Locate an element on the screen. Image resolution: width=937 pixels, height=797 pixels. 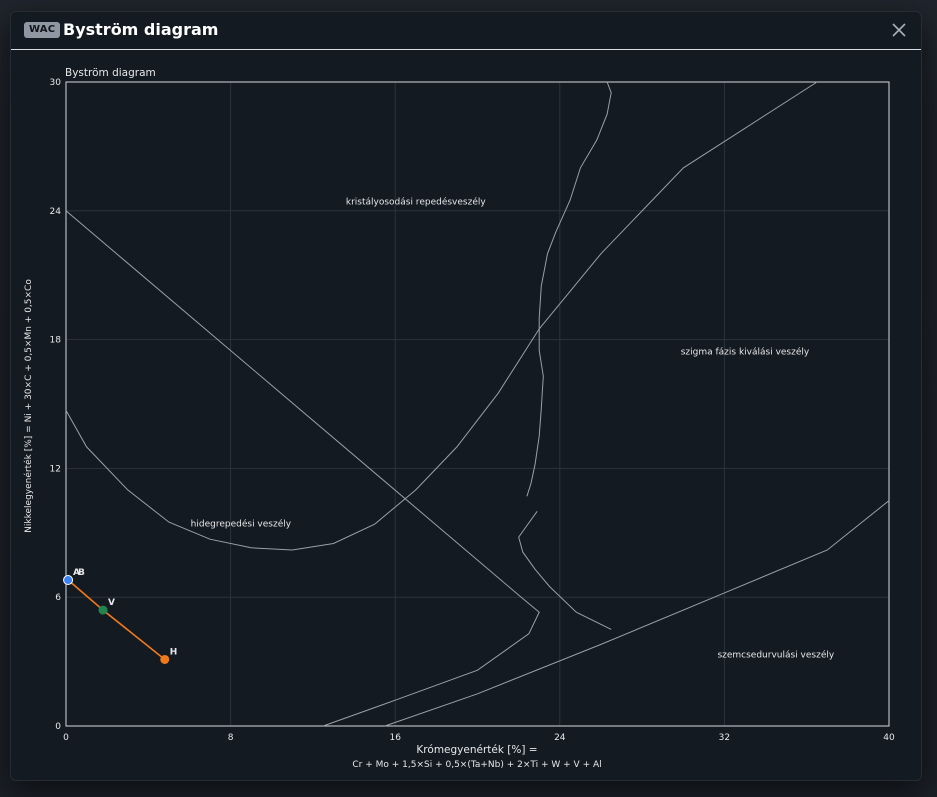
y-tick-label: 18 is located at coordinates (56, 341).